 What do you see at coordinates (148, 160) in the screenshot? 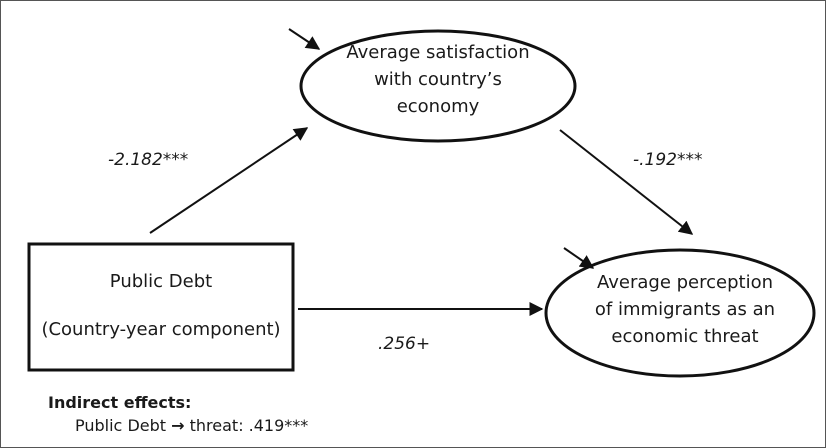
I see `coef-debt-to-satisfaction: -2.182***` at bounding box center [148, 160].